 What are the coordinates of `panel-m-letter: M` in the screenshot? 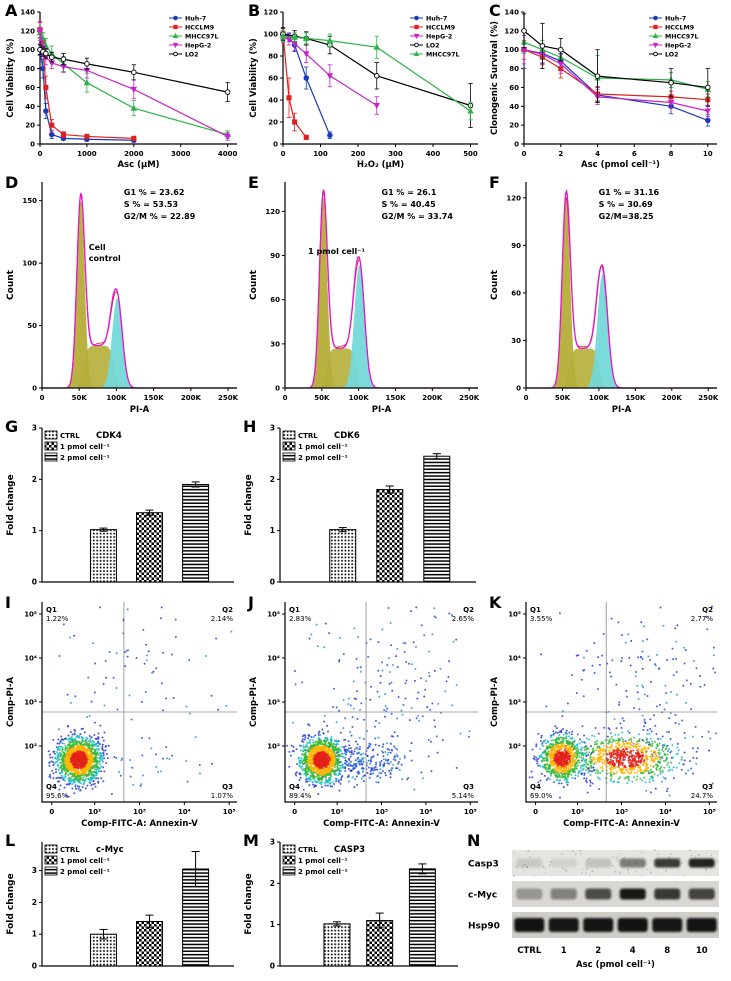 It's located at (251, 840).